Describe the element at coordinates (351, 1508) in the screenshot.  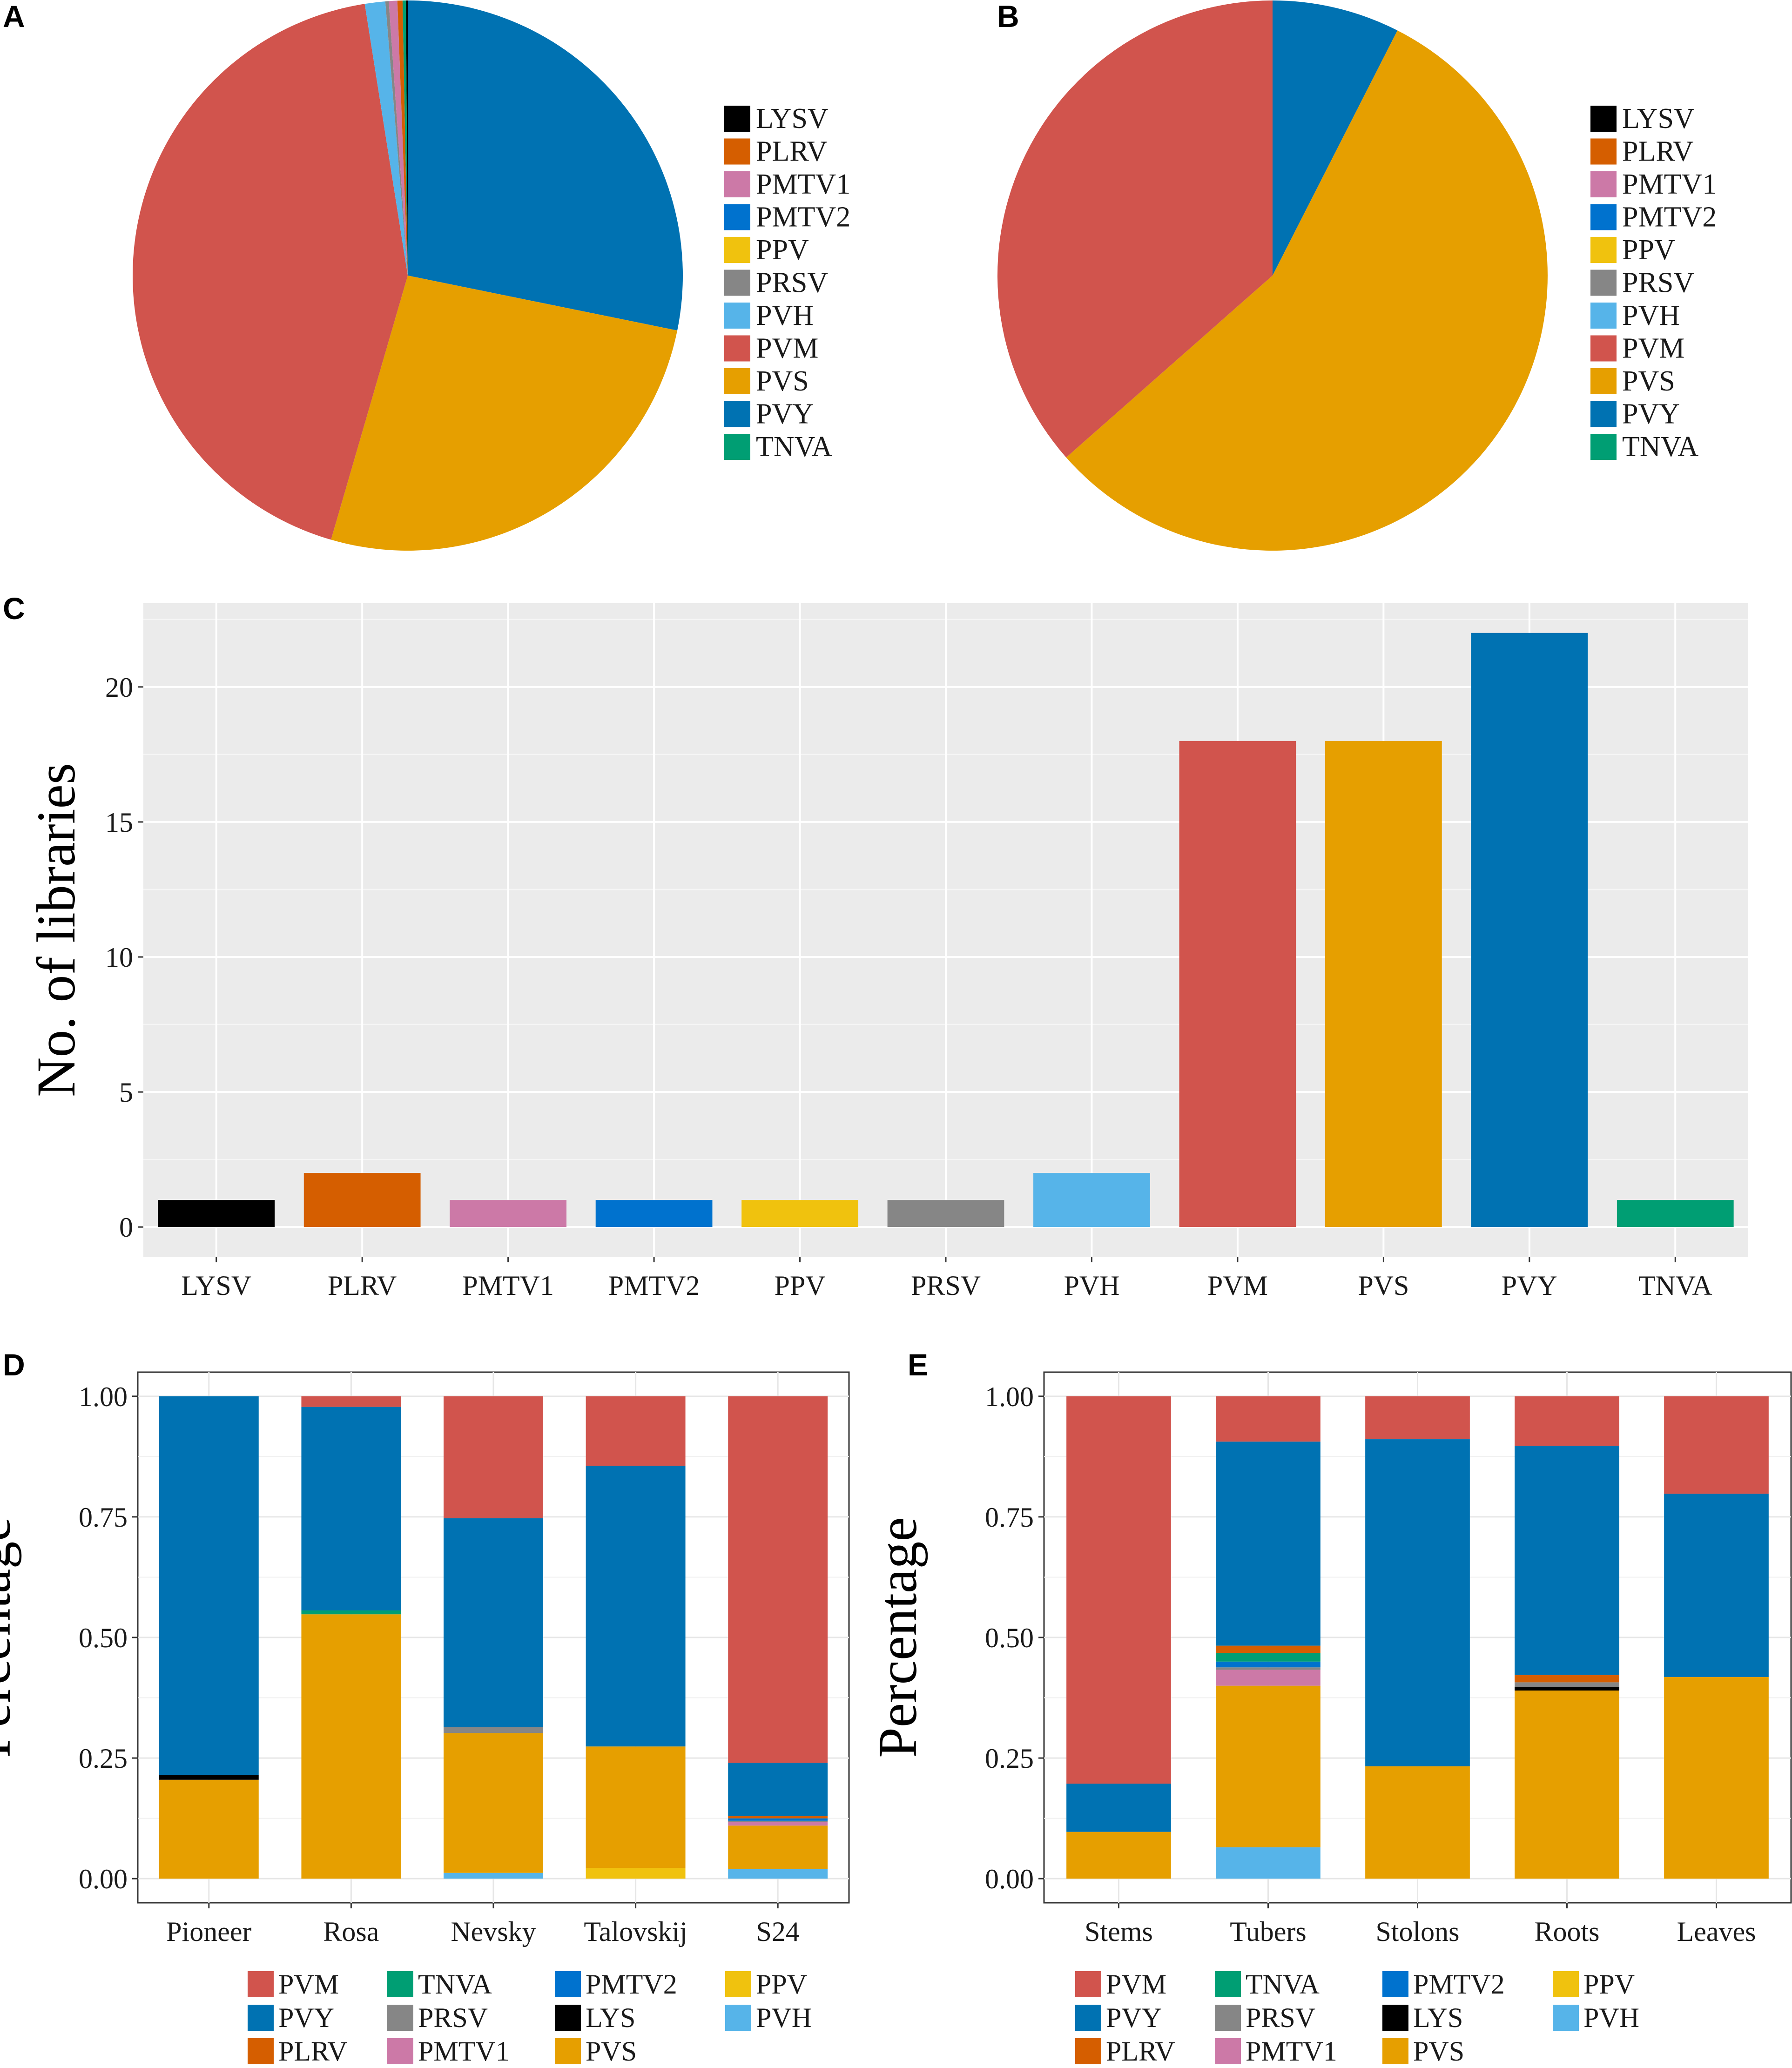
I see `bar-segment-rosa-pvy` at that location.